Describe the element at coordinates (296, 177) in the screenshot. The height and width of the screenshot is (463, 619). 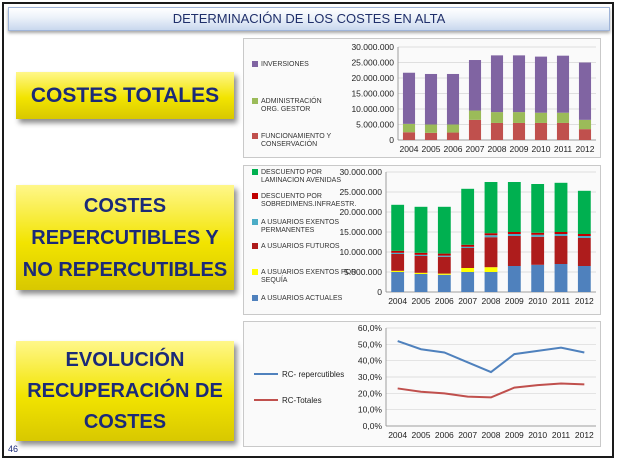
I see `legend-item-descuento-laminacion: DESCUENTO POR LAMINACION AVENIDAS` at that location.